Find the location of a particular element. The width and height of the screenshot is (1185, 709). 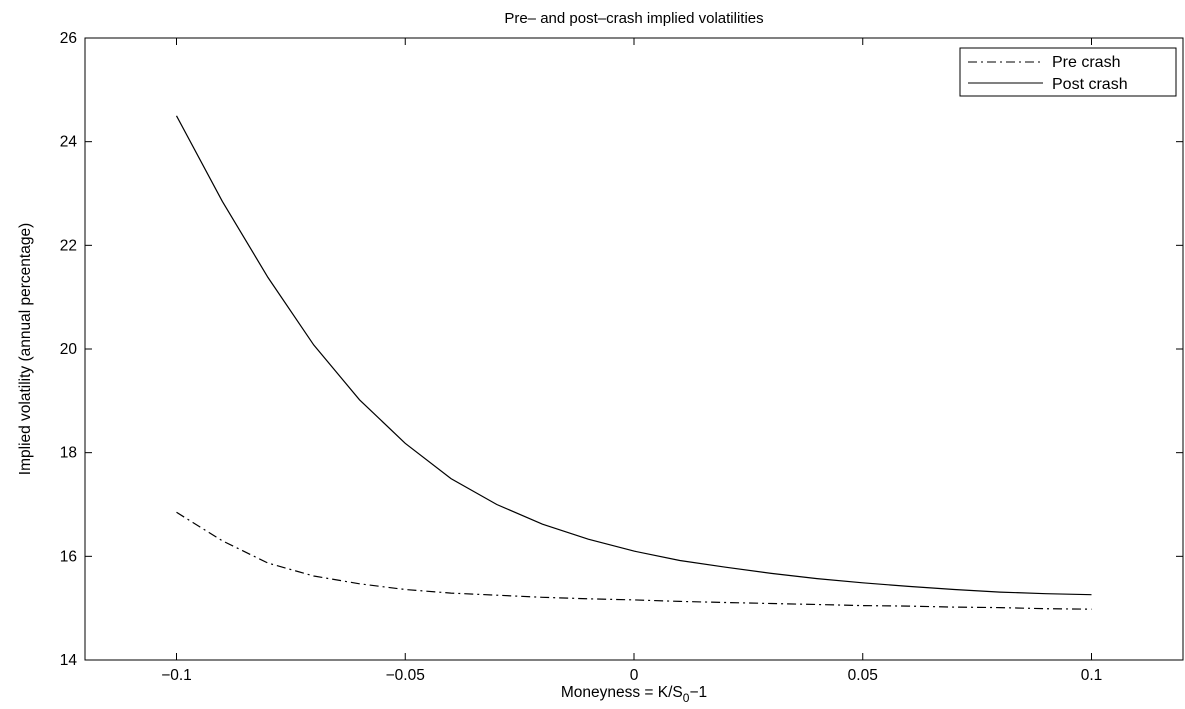

y-tick-label: 24 is located at coordinates (69, 142).